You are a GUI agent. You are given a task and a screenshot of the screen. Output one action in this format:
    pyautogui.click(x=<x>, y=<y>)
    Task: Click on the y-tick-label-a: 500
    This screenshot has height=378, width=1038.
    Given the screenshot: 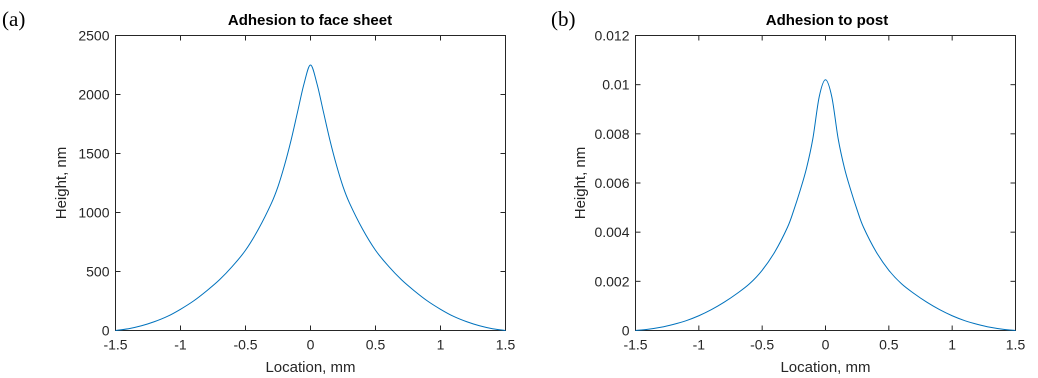 What is the action you would take?
    pyautogui.click(x=98, y=272)
    